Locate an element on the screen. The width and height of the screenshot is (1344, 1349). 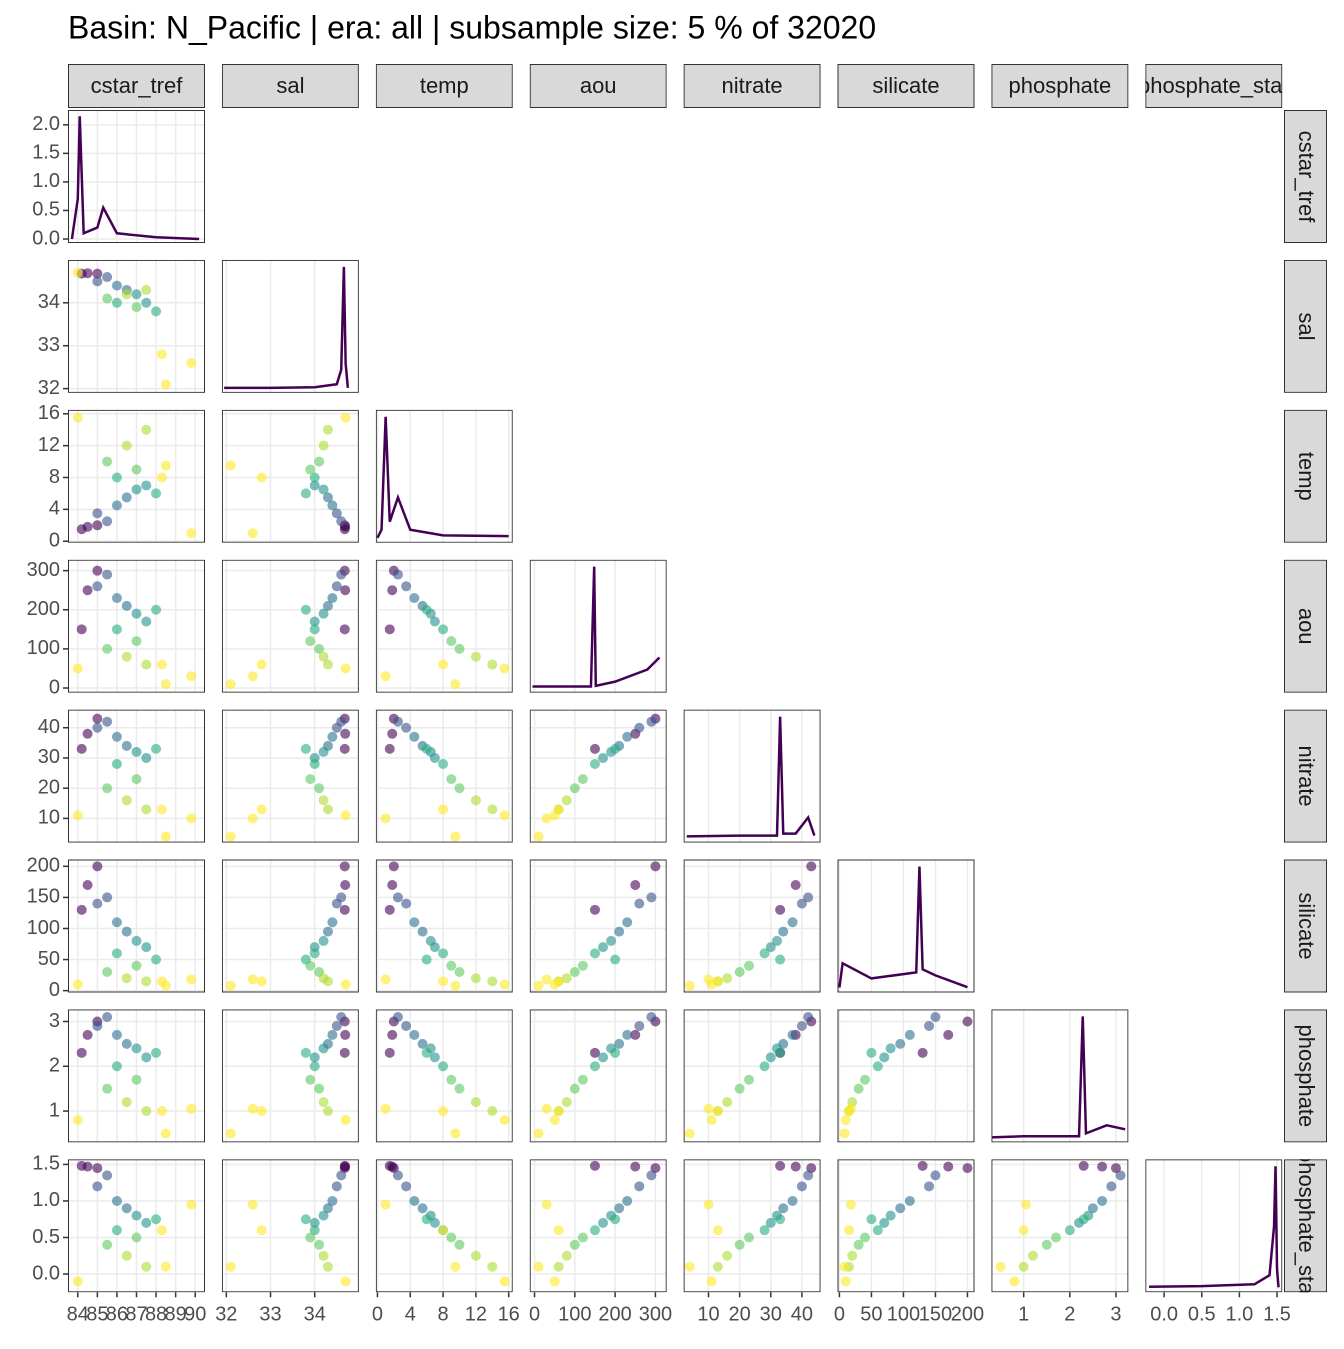
x-tick-label: 2 is located at coordinates (1069, 1315).